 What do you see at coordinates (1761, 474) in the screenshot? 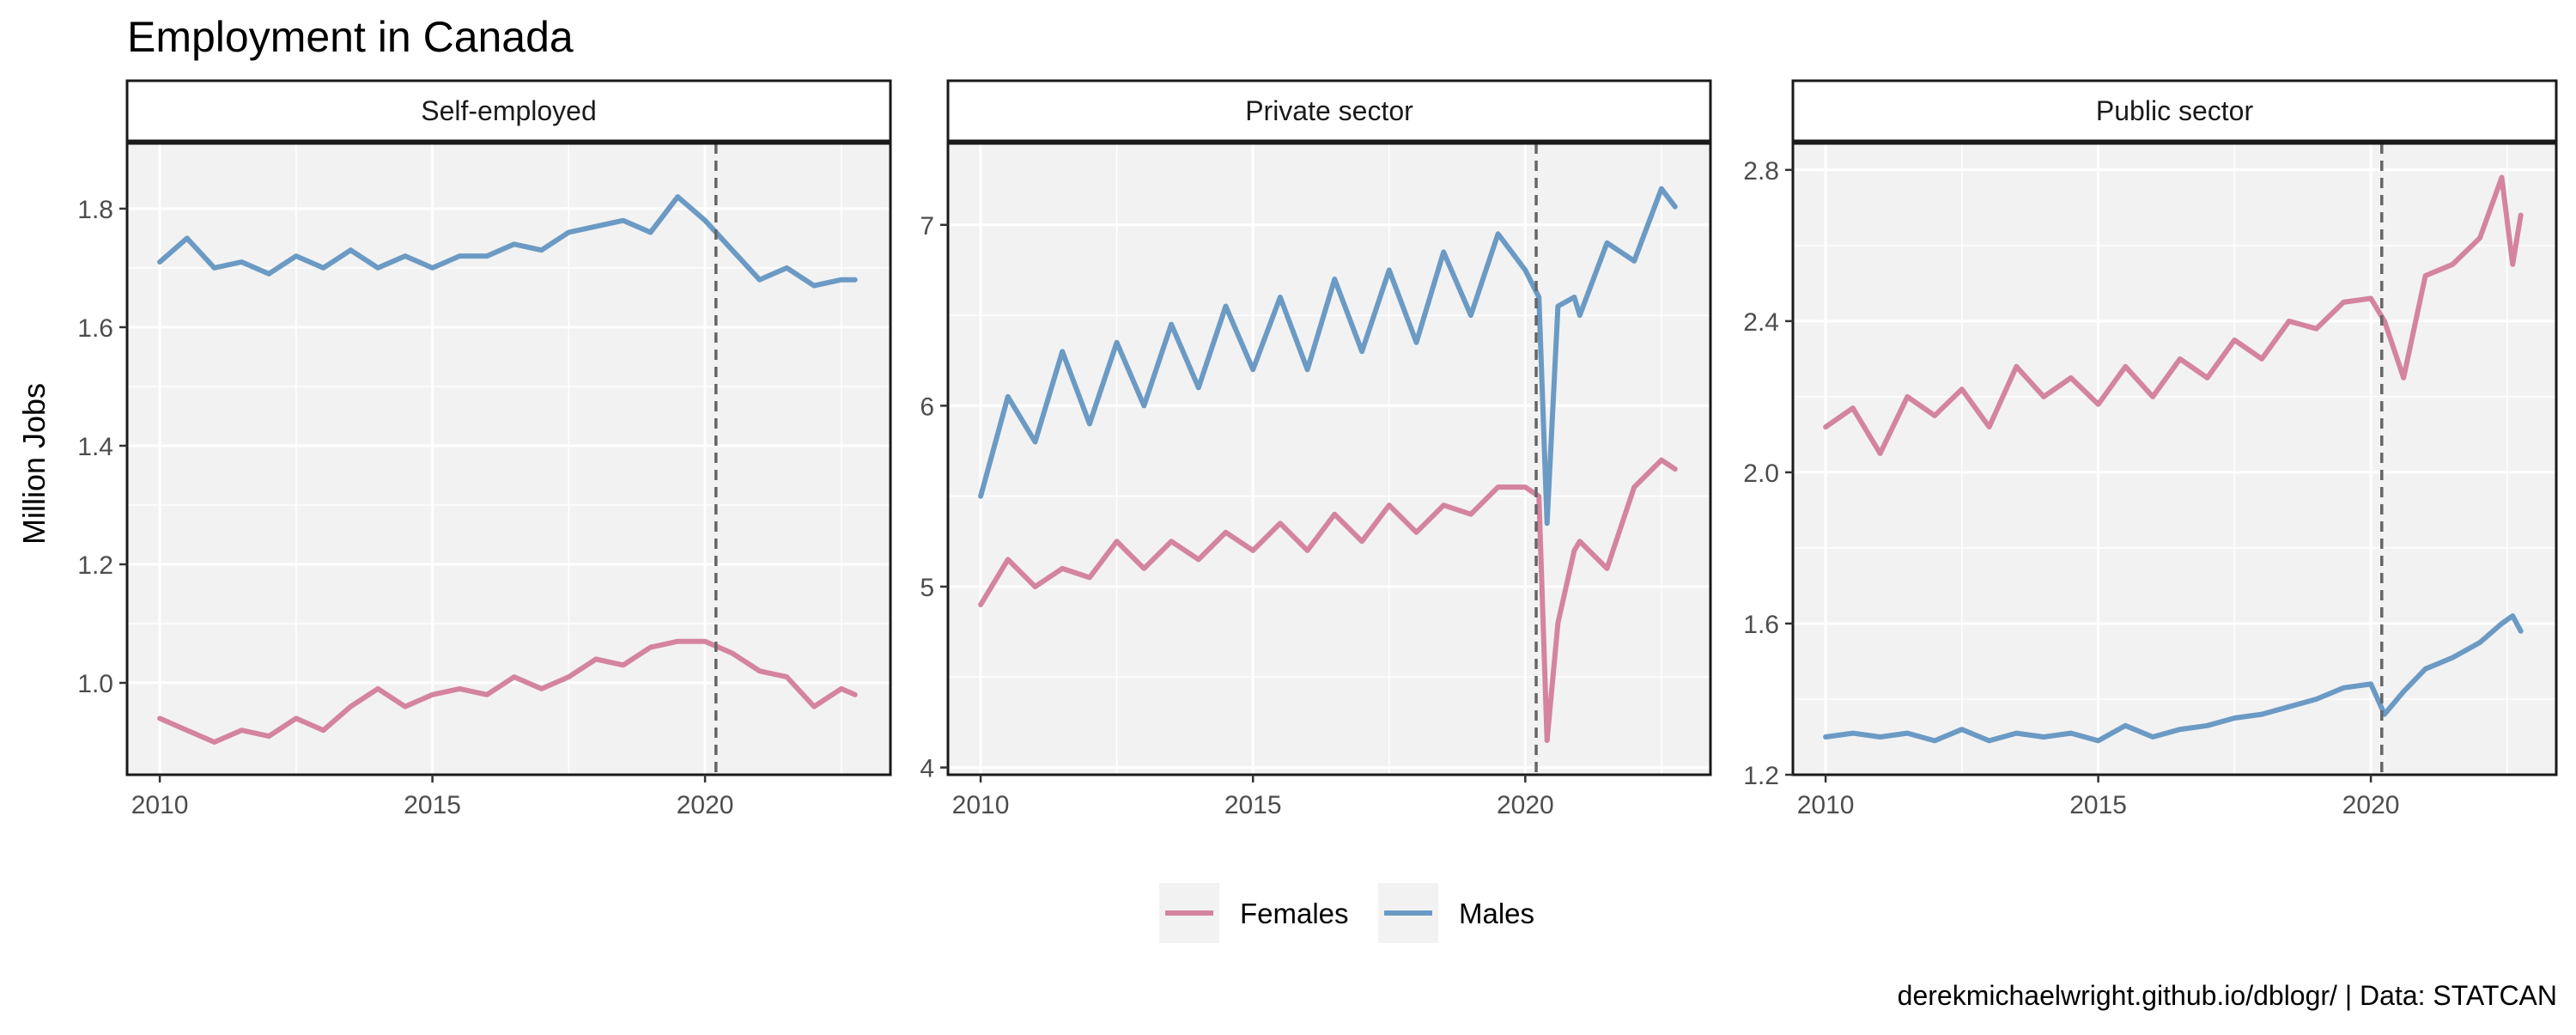
I see `y-tick-label: 2.0` at bounding box center [1761, 474].